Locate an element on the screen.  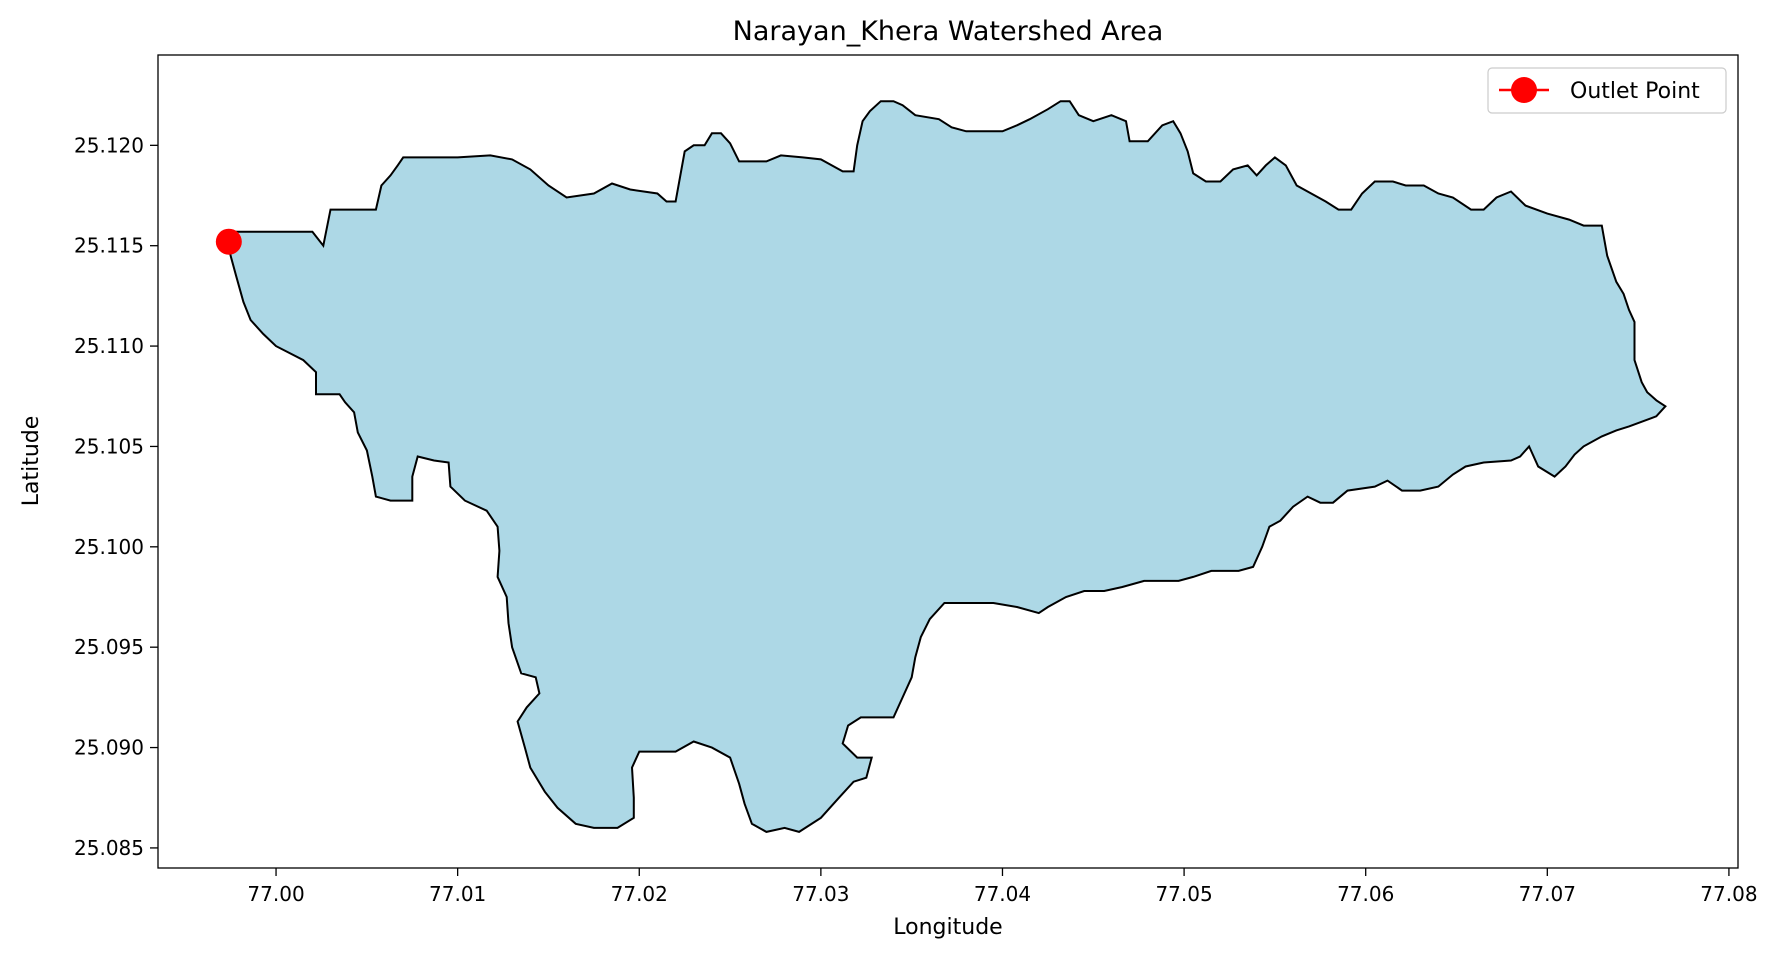
x-tick-label: 77.07 is located at coordinates (1547, 894).